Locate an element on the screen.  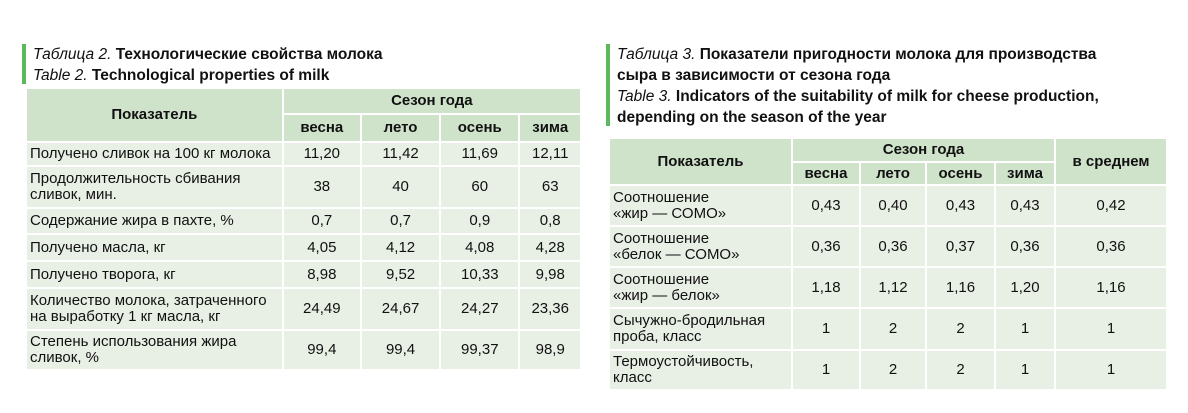
cell-value: 4,05 is located at coordinates (321, 247).